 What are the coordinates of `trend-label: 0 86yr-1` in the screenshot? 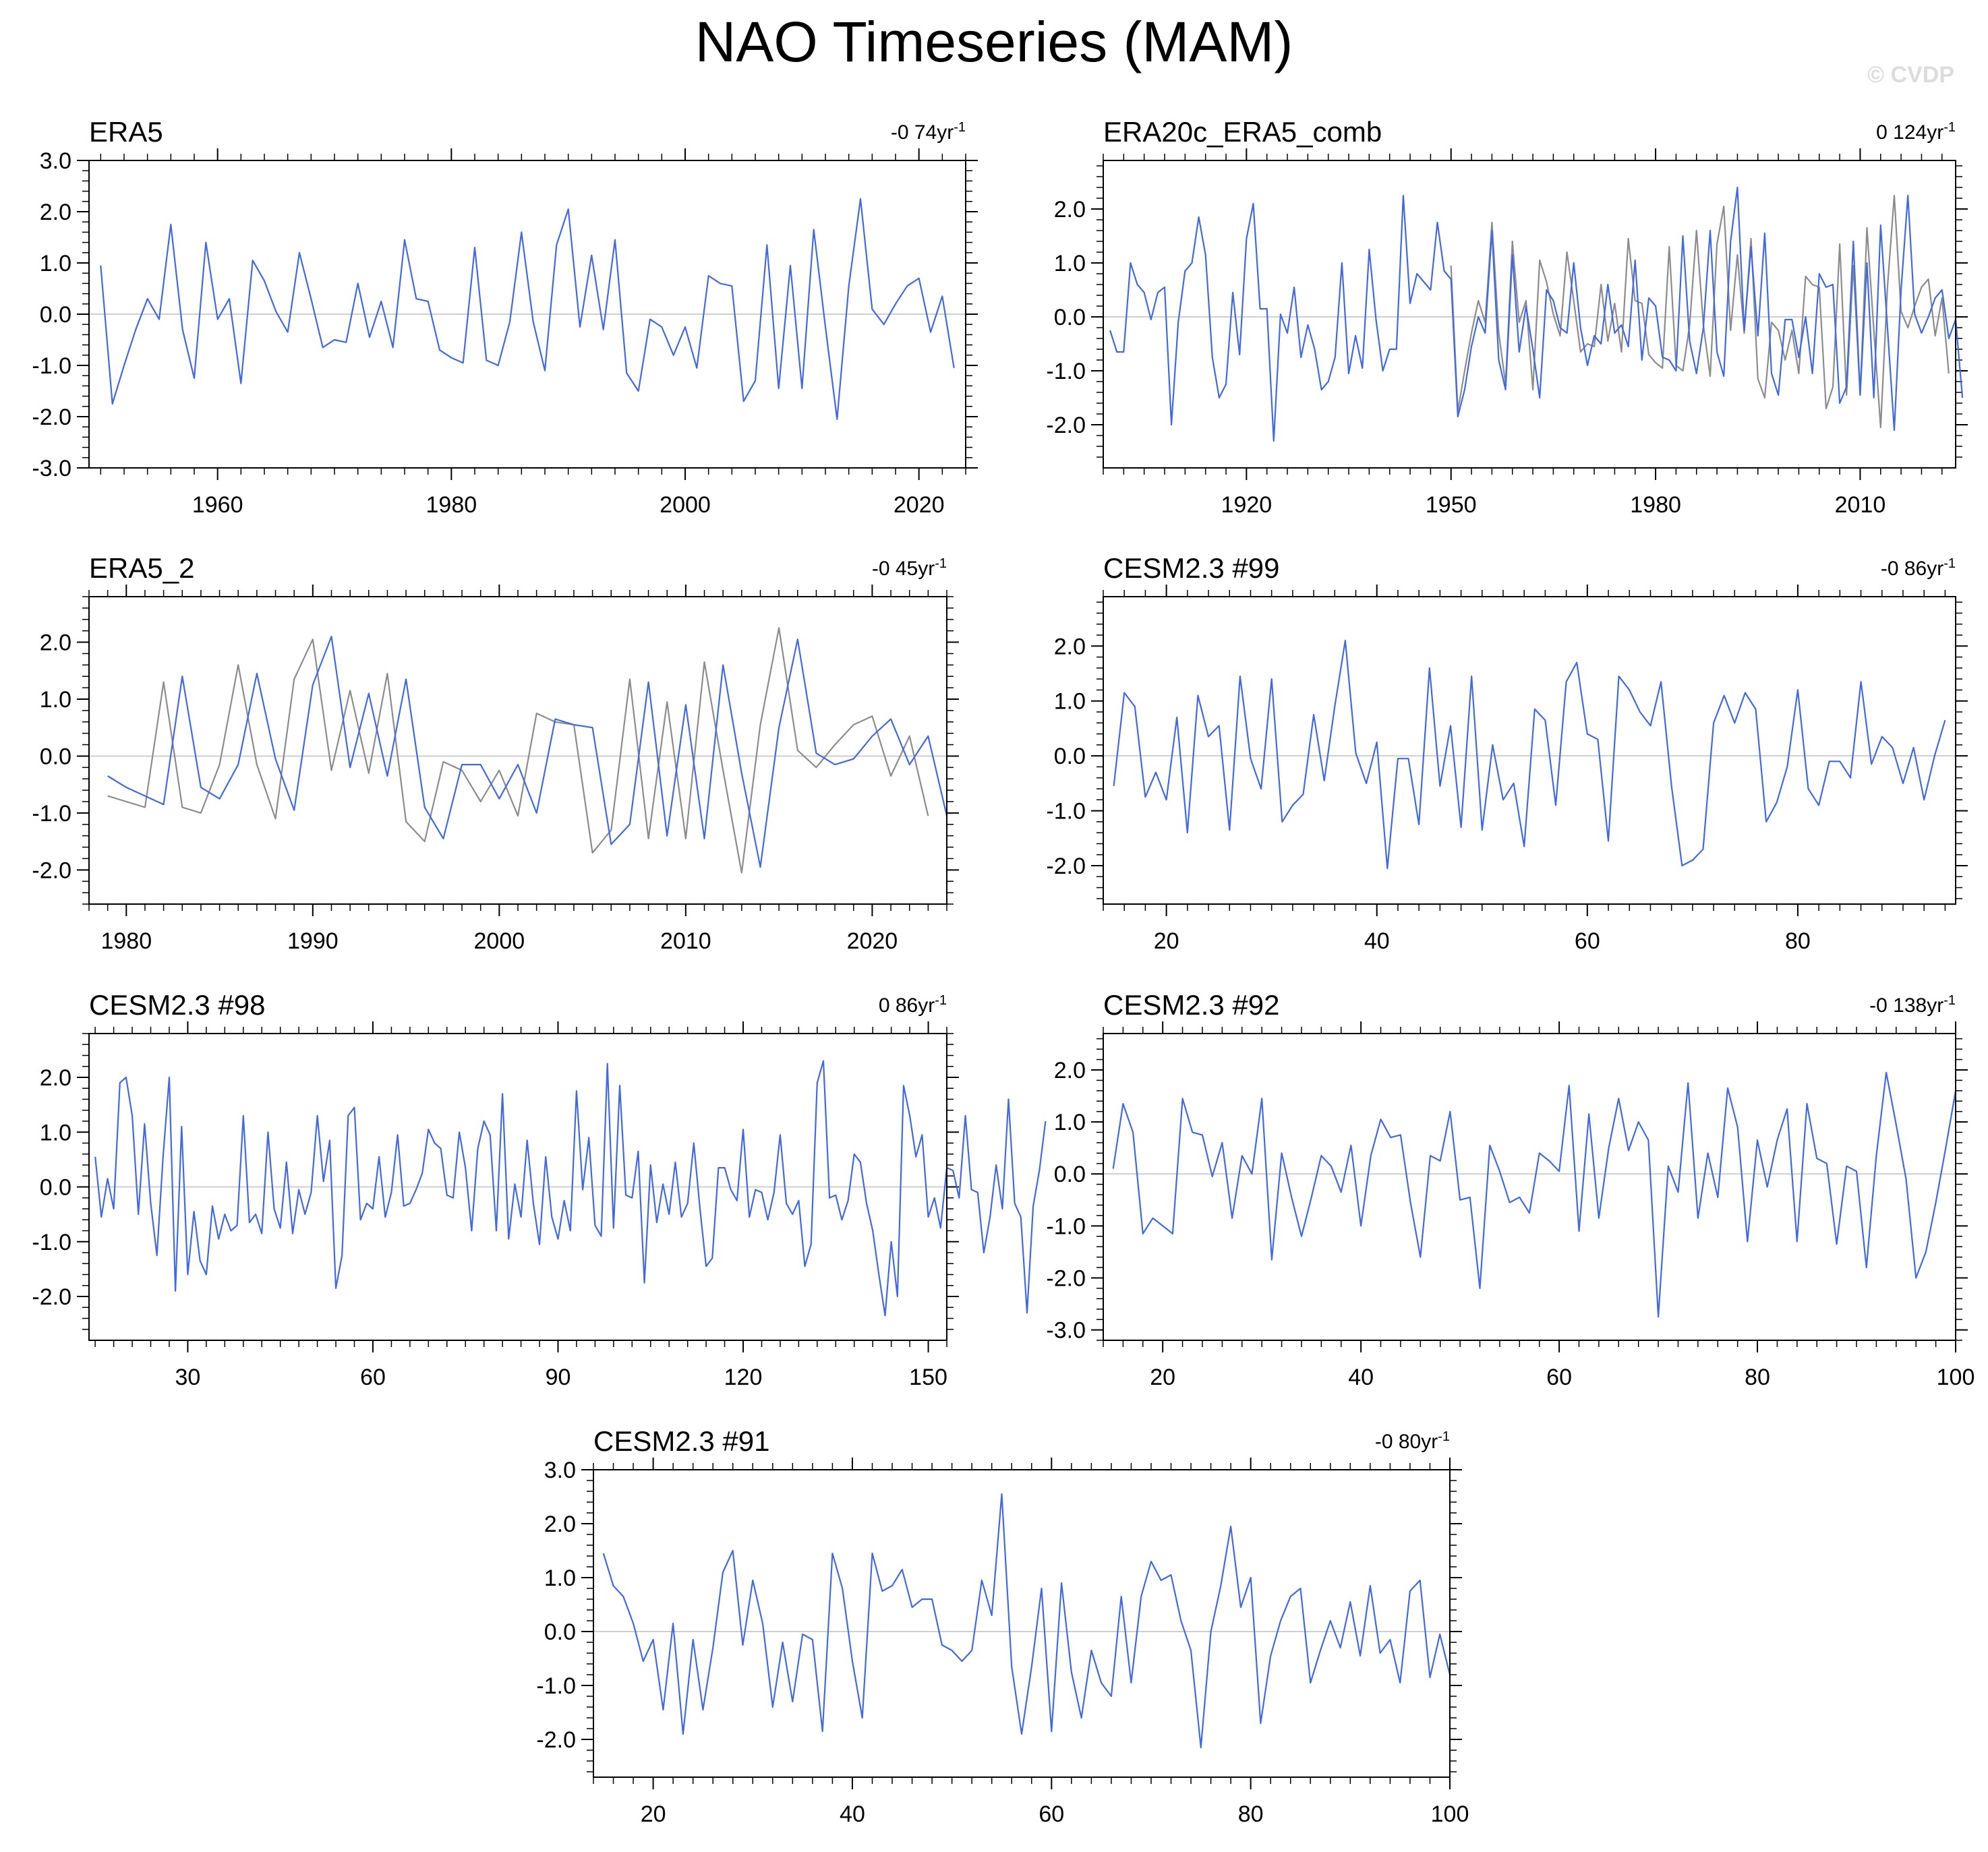 It's located at (913, 1005).